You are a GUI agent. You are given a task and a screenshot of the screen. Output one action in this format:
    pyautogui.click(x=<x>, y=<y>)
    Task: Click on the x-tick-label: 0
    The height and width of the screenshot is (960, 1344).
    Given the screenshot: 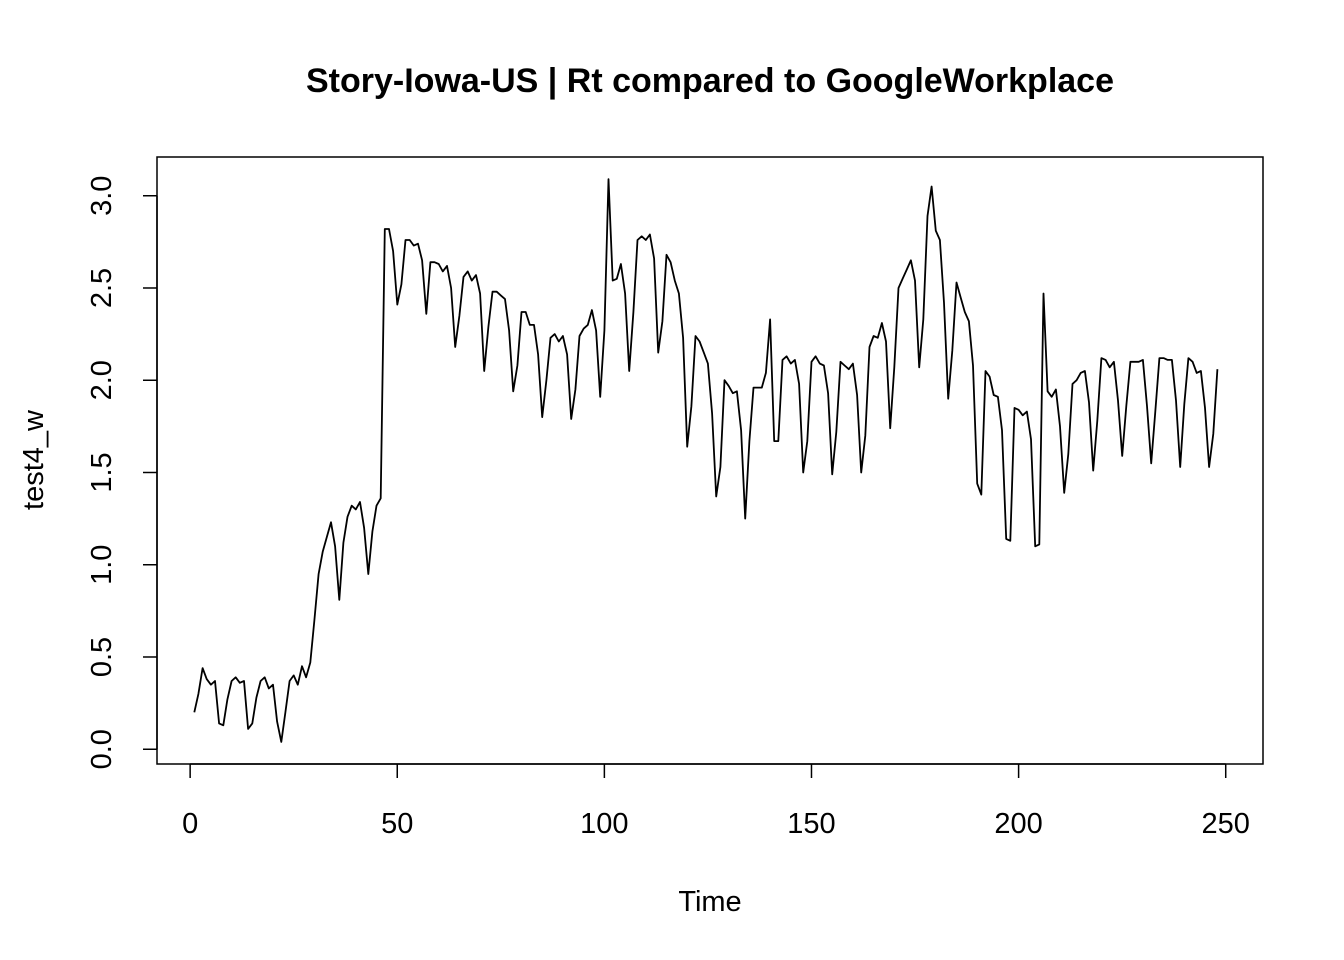 What is the action you would take?
    pyautogui.click(x=190, y=824)
    